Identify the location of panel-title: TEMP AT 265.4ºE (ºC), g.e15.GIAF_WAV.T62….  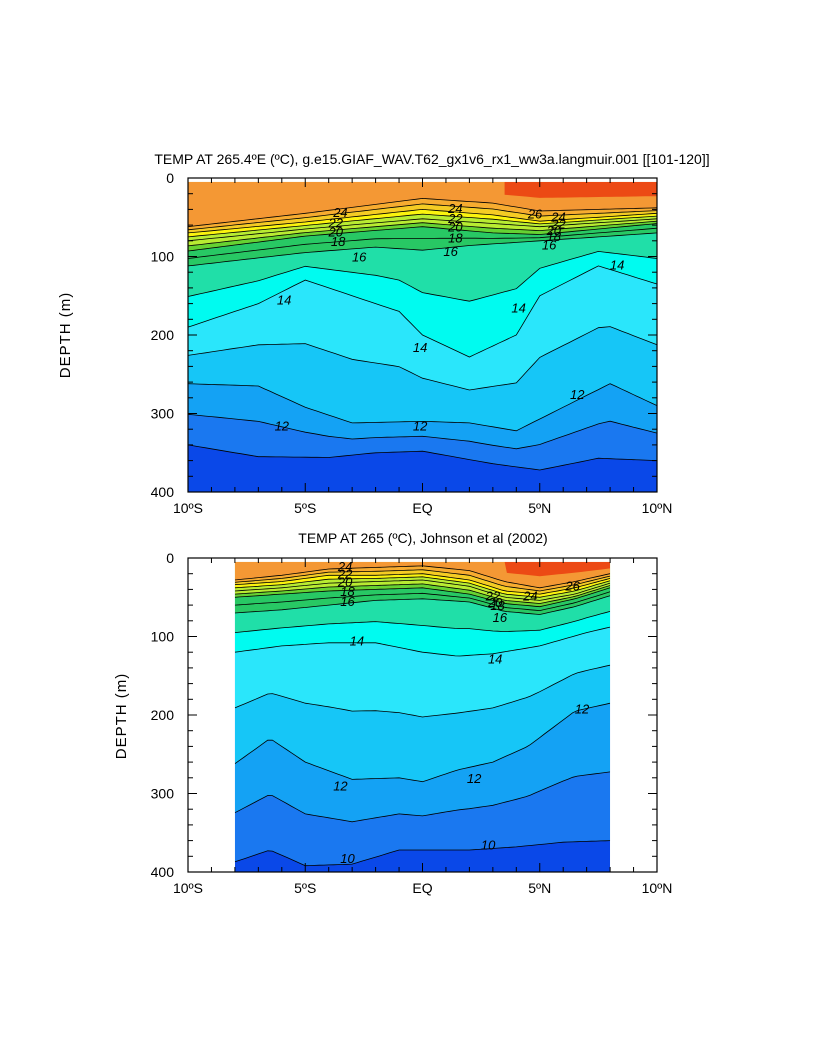
(431, 159).